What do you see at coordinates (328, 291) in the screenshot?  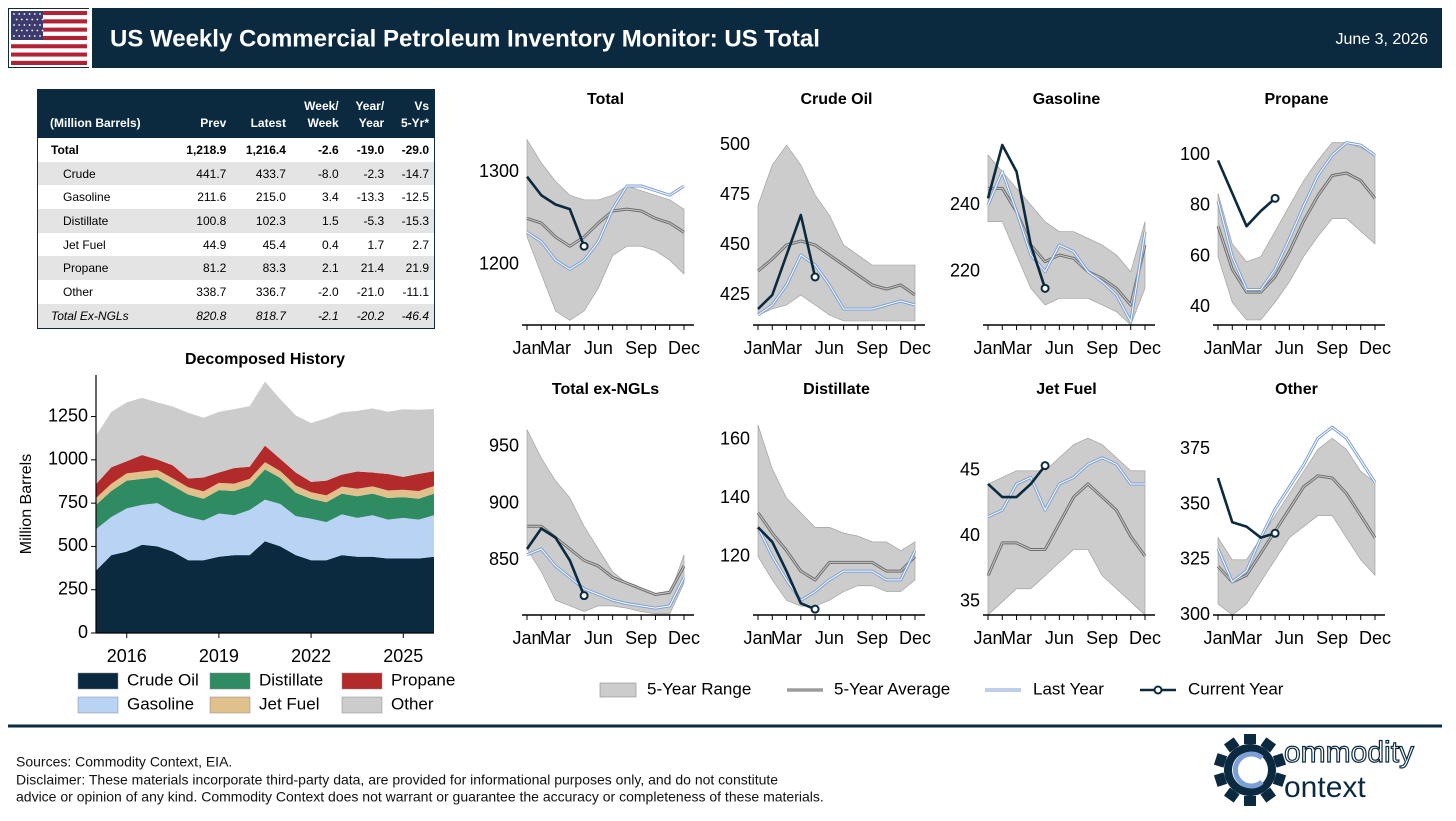 I see `table-cell: -2.0` at bounding box center [328, 291].